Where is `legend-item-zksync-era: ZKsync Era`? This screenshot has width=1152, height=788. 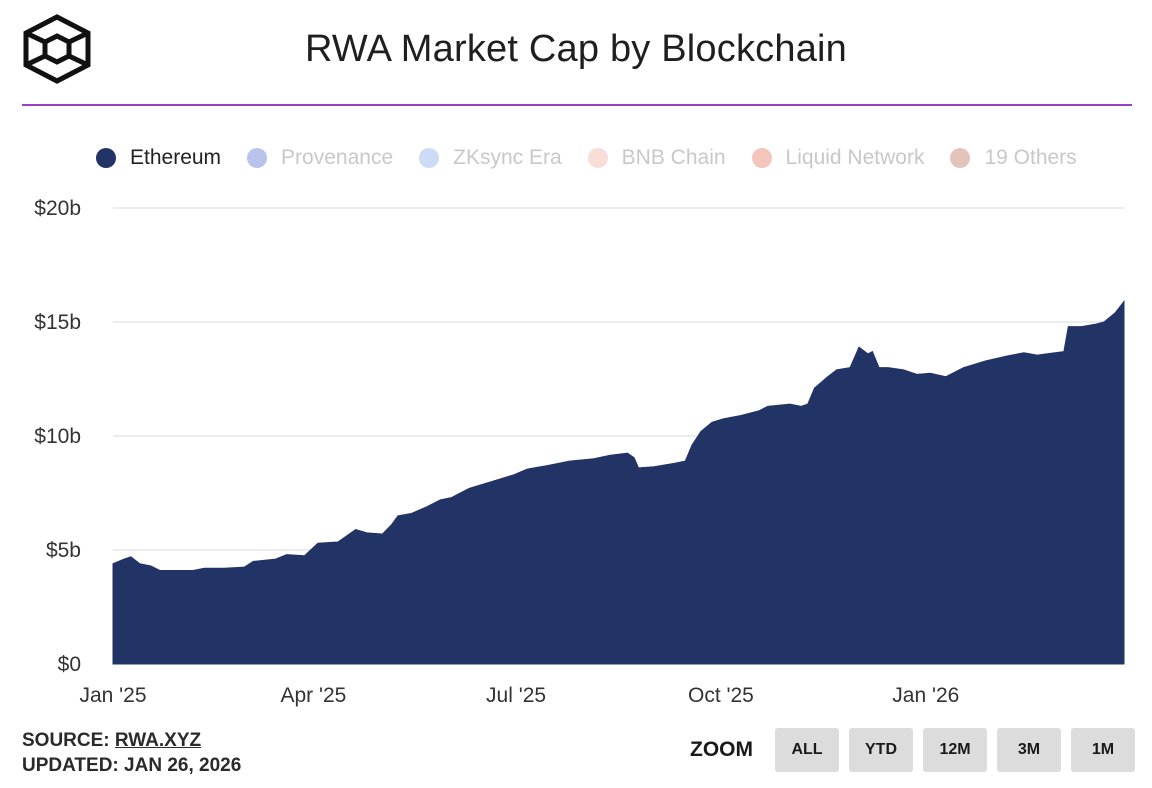 legend-item-zksync-era: ZKsync Era is located at coordinates (490, 158).